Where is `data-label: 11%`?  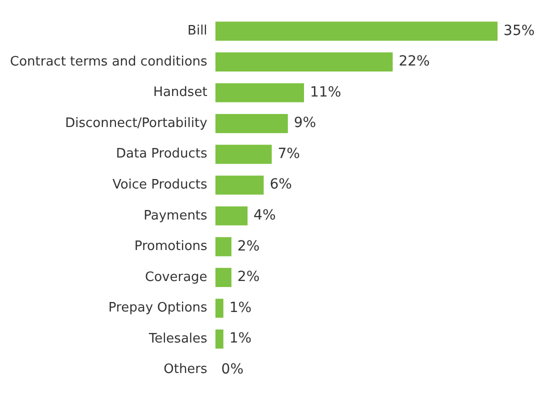
data-label: 11% is located at coordinates (326, 92).